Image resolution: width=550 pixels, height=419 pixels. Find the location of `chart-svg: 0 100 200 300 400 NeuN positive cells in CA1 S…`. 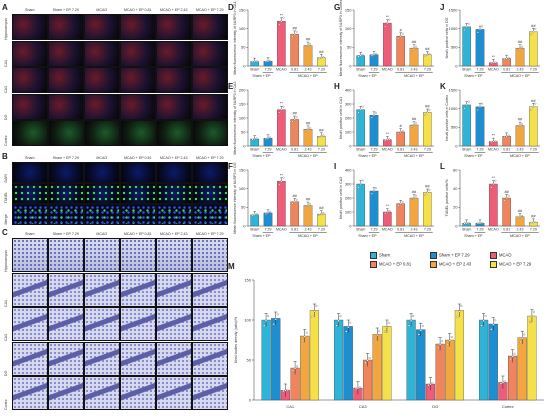

chart-svg: 0 100 200 300 400 NeuN positive cells in CA1 S… is located at coordinates (386, 122).